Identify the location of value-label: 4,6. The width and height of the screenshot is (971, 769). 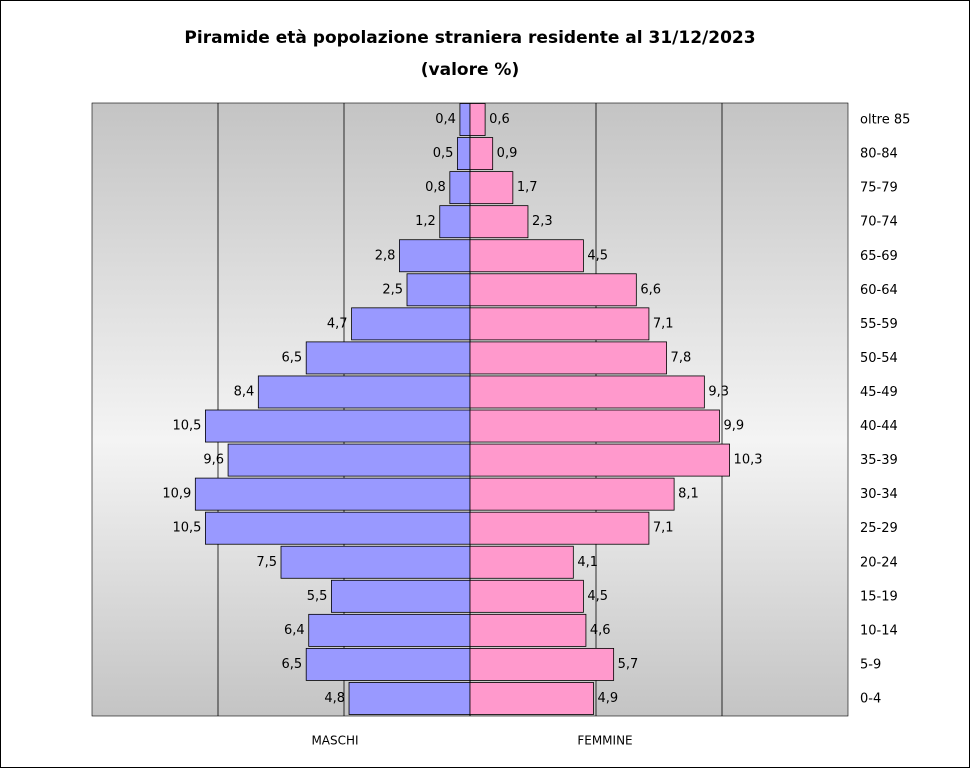
(600, 630).